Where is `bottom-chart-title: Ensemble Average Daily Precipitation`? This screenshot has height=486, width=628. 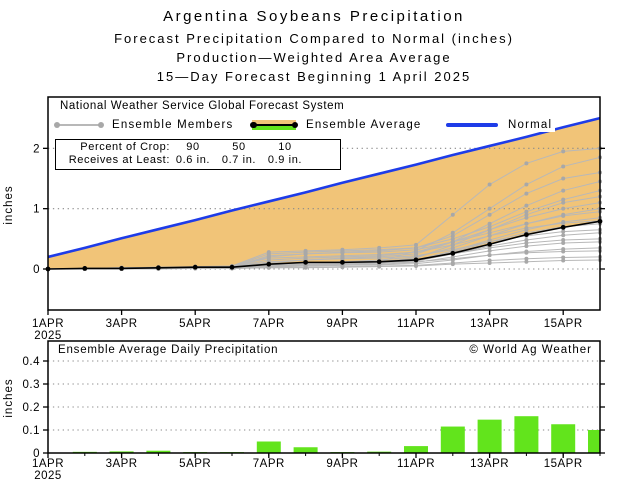 bottom-chart-title: Ensemble Average Daily Precipitation is located at coordinates (168, 350).